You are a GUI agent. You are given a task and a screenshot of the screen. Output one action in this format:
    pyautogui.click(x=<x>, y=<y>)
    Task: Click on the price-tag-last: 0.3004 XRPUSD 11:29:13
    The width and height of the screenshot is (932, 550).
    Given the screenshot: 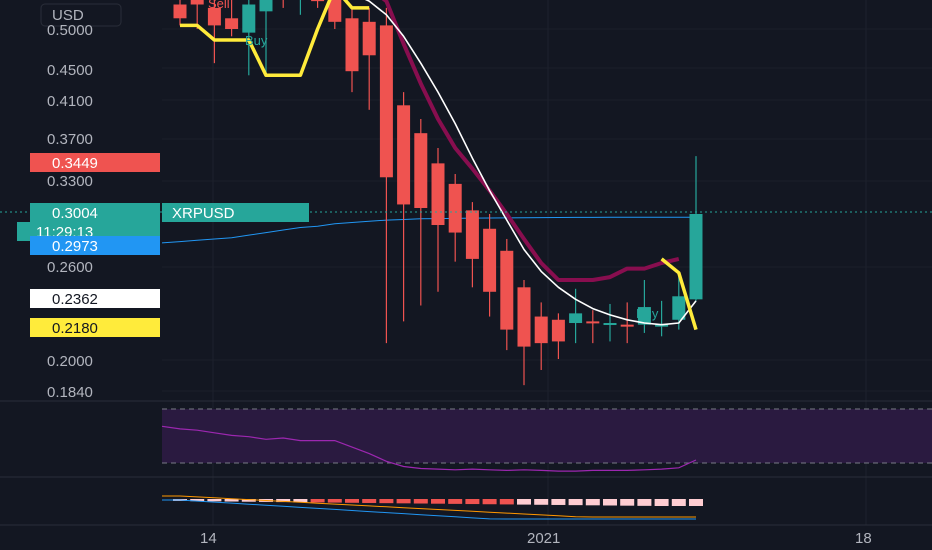 What is the action you would take?
    pyautogui.click(x=163, y=222)
    